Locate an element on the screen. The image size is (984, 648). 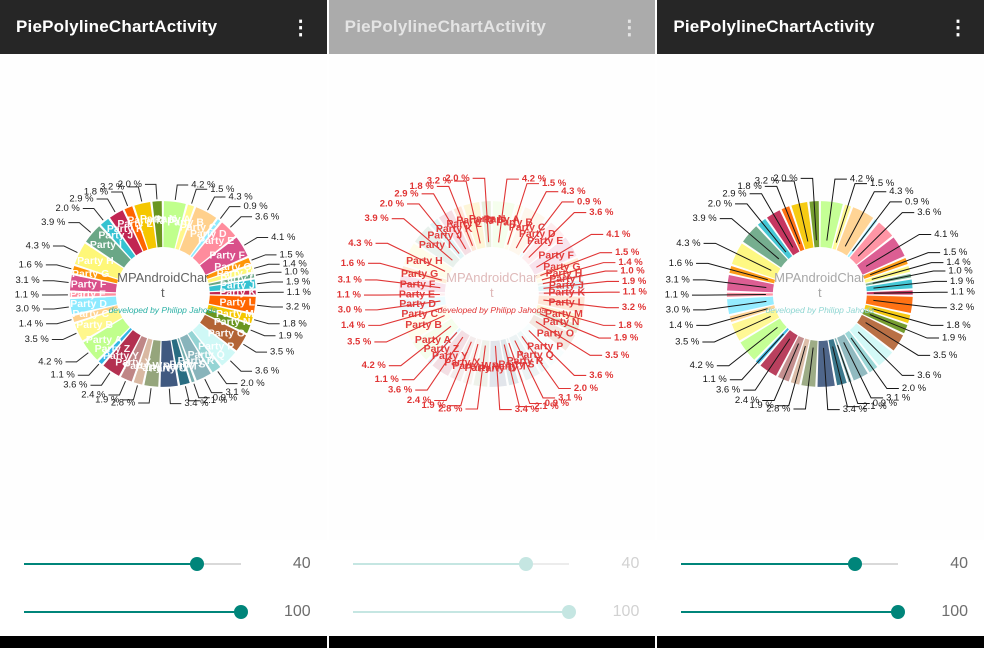
slider-x-row: 40 is located at coordinates (163, 564).